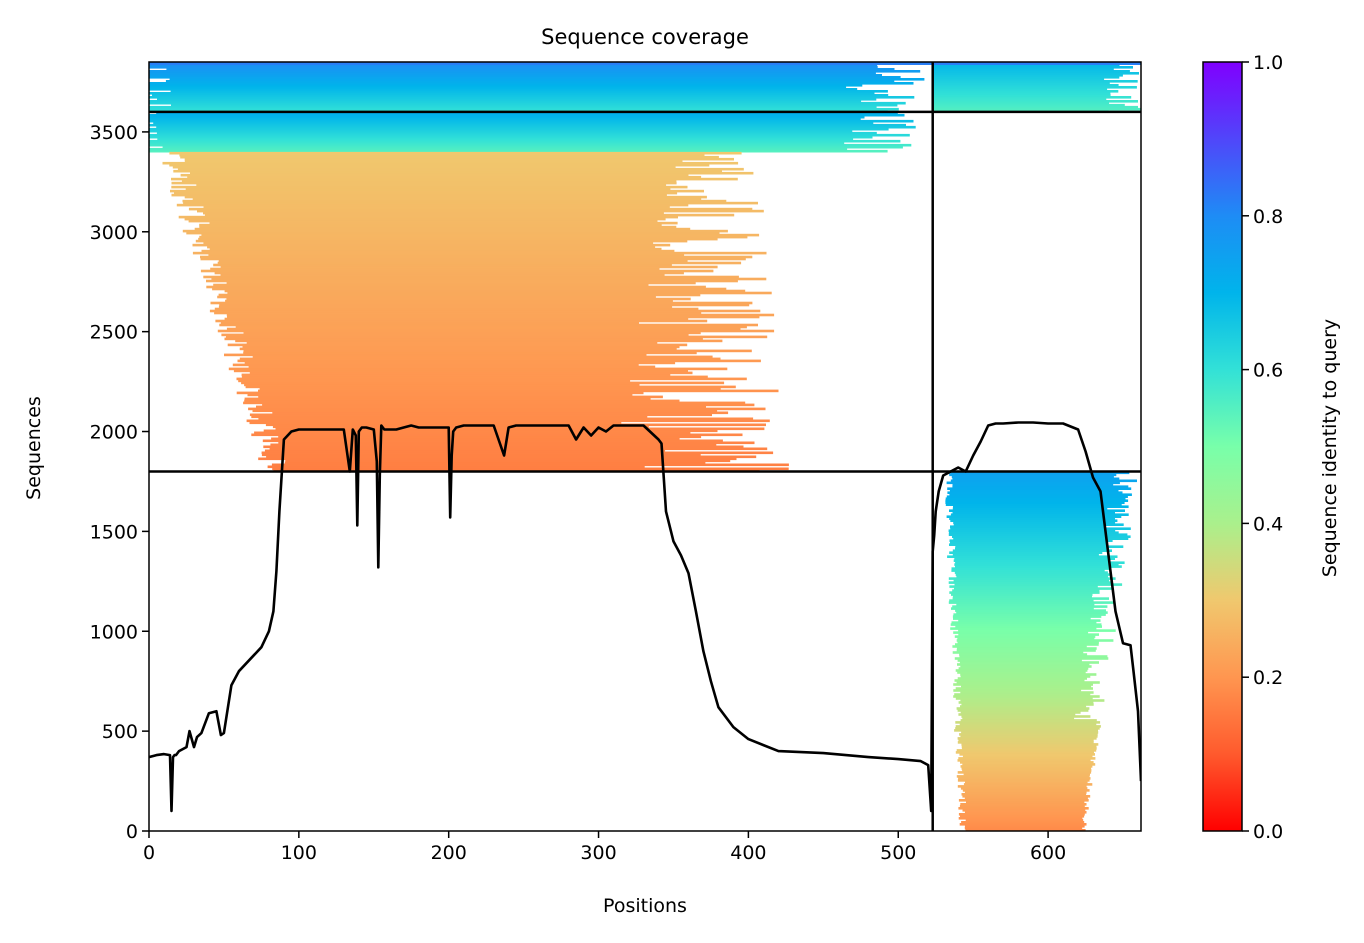 This screenshot has height=943, width=1364. Describe the element at coordinates (114, 133) in the screenshot. I see `y-tick-label: 3500` at that location.